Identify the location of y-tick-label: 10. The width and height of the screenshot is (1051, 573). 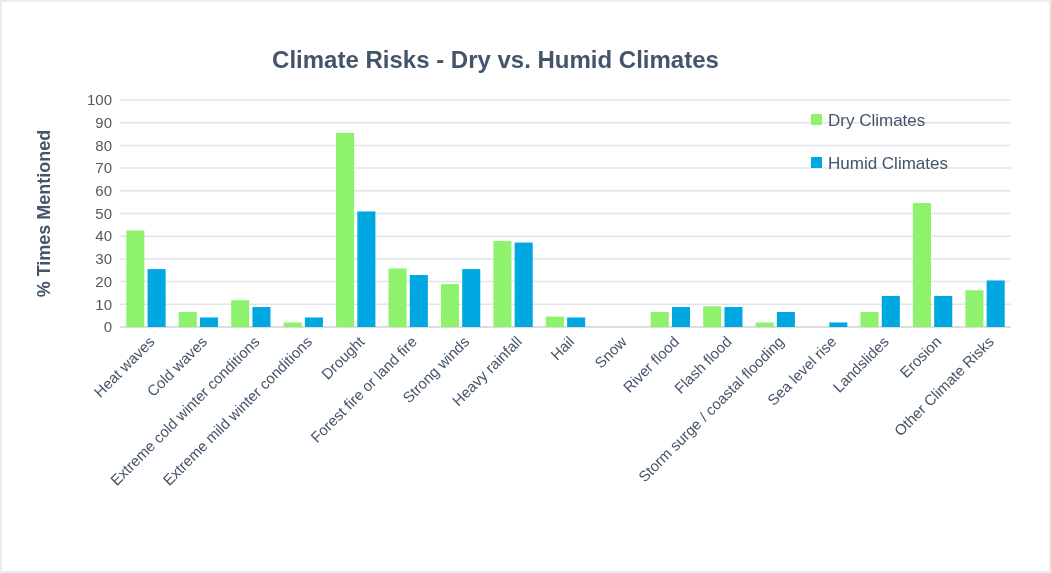
(103, 304).